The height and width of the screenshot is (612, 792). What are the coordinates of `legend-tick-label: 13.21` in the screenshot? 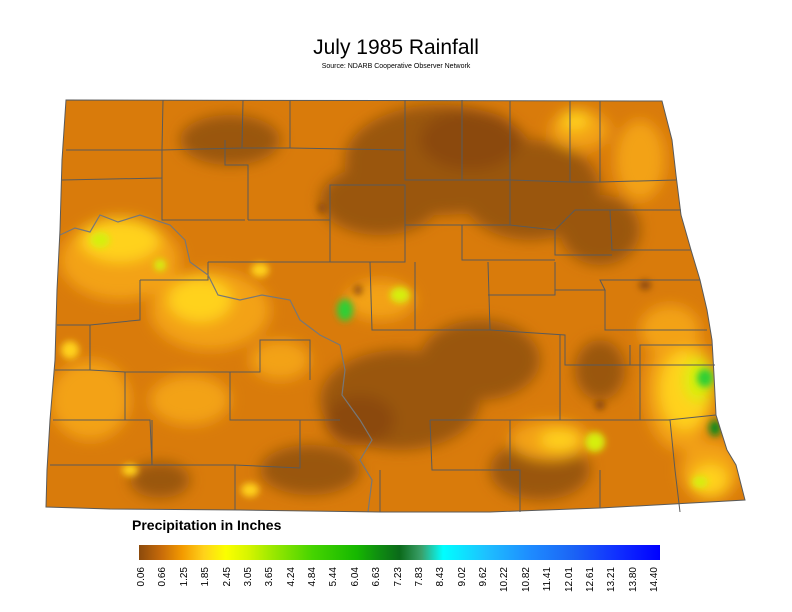 It's located at (612, 580).